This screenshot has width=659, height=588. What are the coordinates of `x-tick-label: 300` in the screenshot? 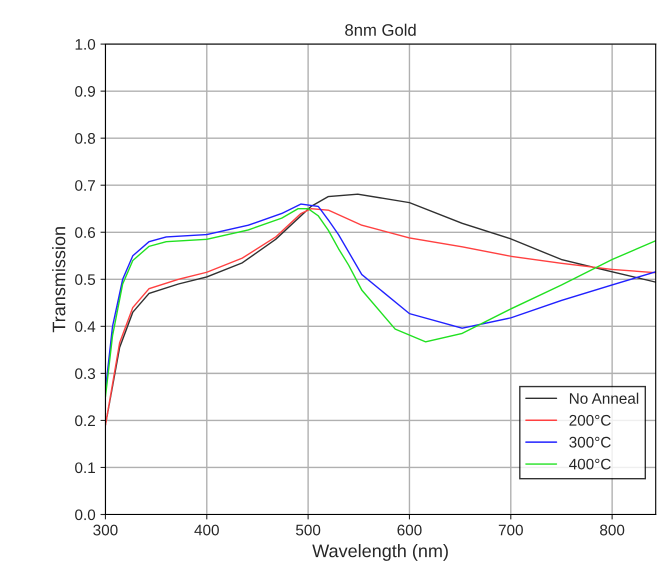 It's located at (105, 530).